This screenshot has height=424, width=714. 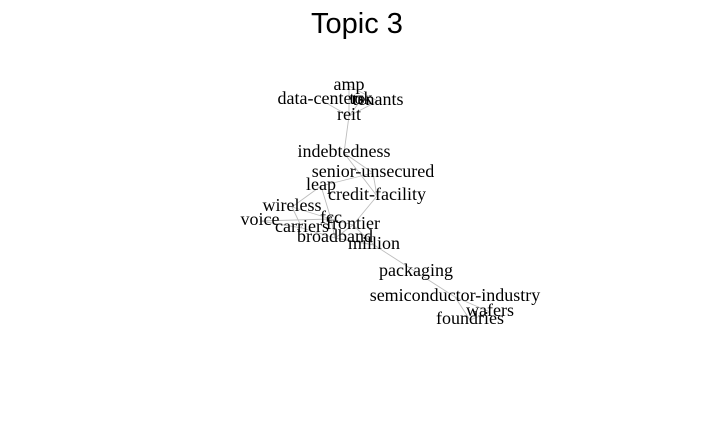 I want to click on node-label-tenants: tenants, so click(x=378, y=99).